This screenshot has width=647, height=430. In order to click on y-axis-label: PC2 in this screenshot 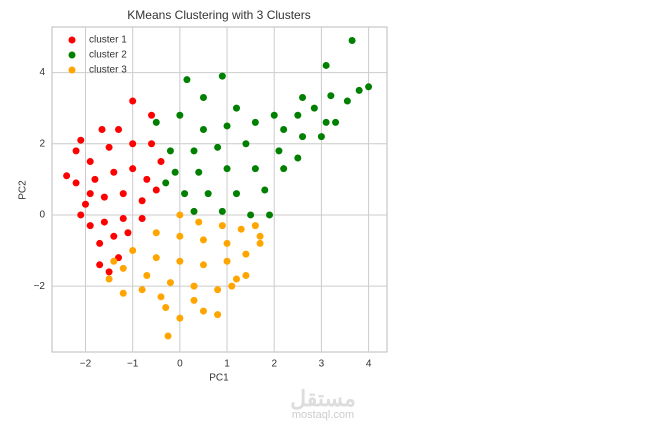, I will do `click(23, 190)`.